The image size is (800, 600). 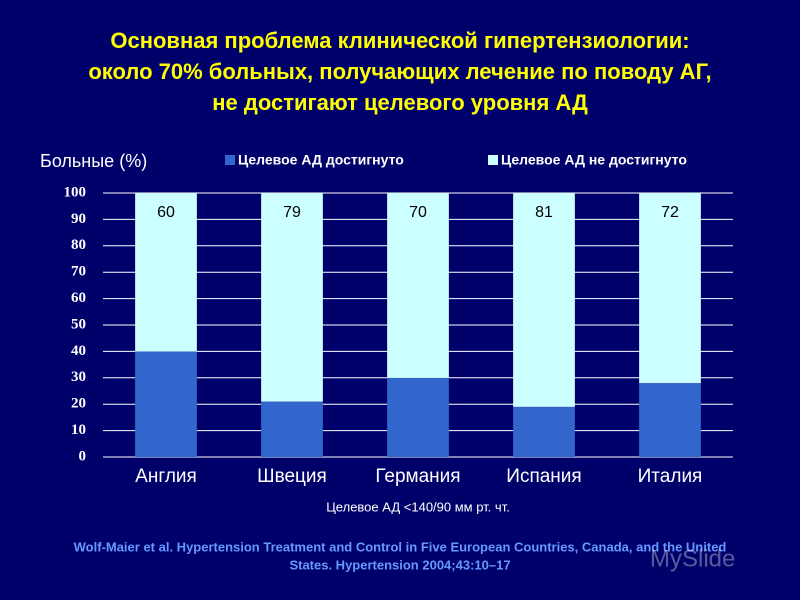 I want to click on y-tick-label: 20, so click(x=78, y=404).